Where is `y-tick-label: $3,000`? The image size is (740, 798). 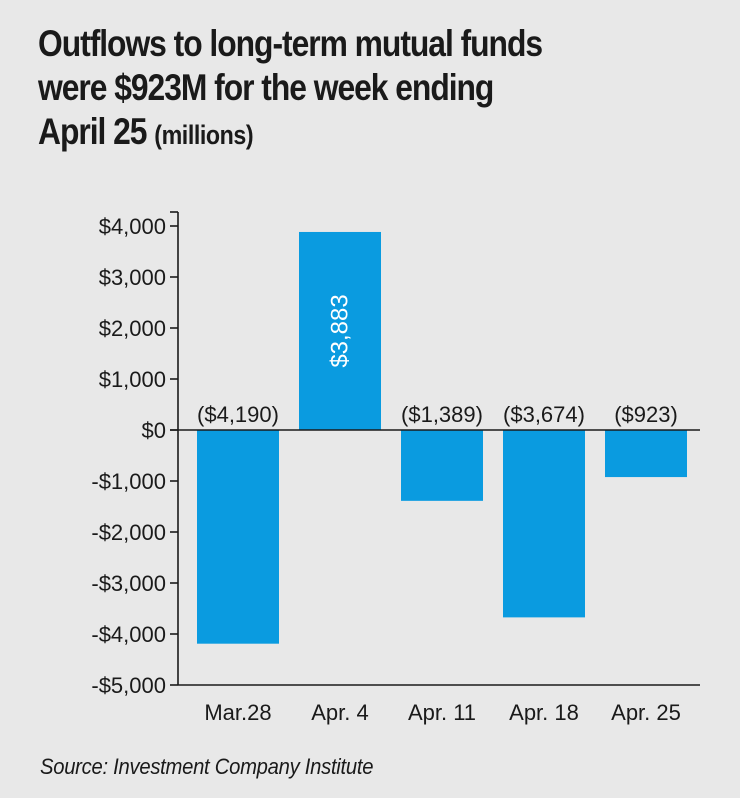
y-tick-label: $3,000 is located at coordinates (132, 277).